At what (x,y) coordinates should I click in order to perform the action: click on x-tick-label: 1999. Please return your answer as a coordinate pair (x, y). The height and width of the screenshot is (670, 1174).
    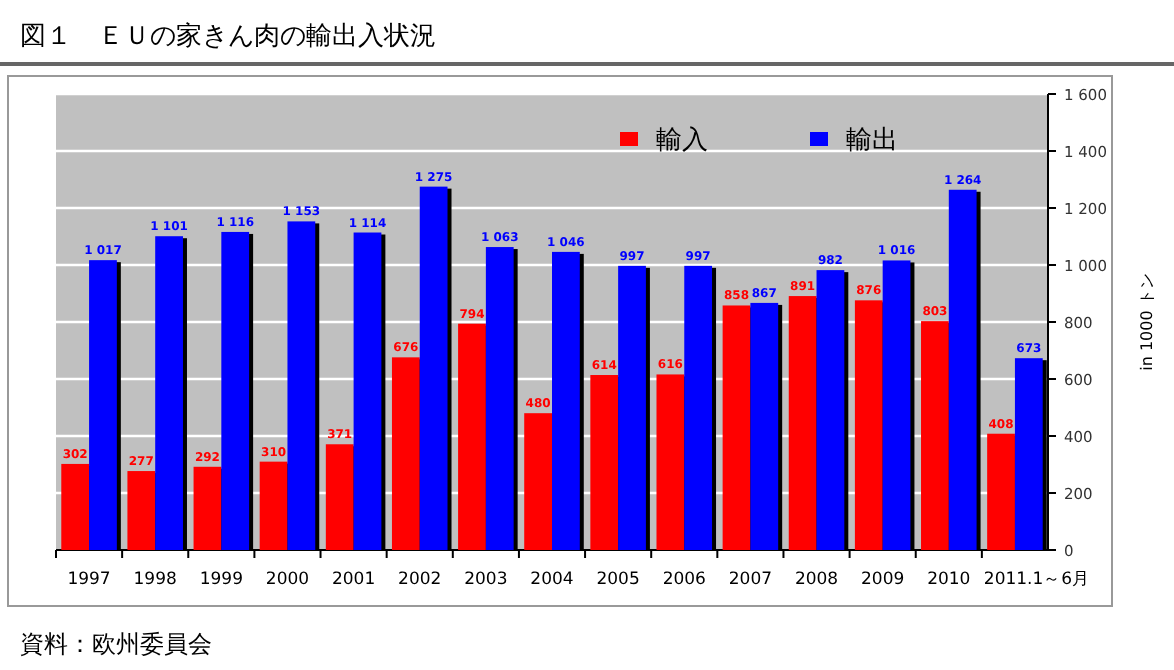
    Looking at the image, I should click on (221, 580).